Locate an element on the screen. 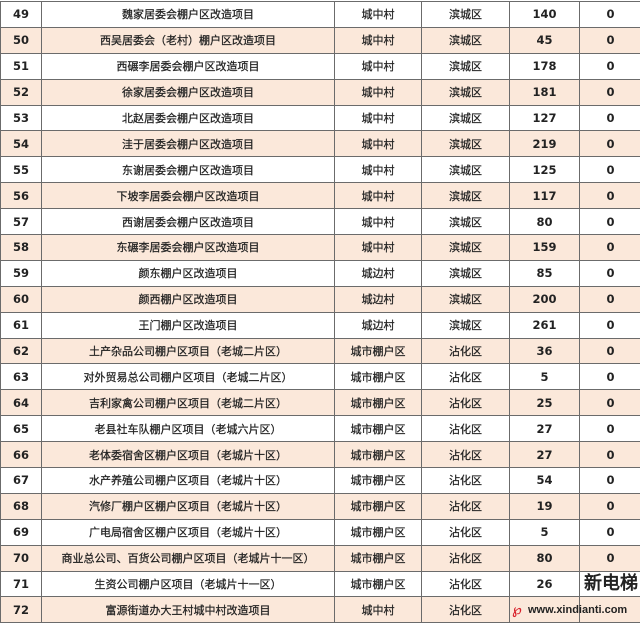  project-name-cell: 洼于居委会棚户区改造项目 is located at coordinates (188, 144).